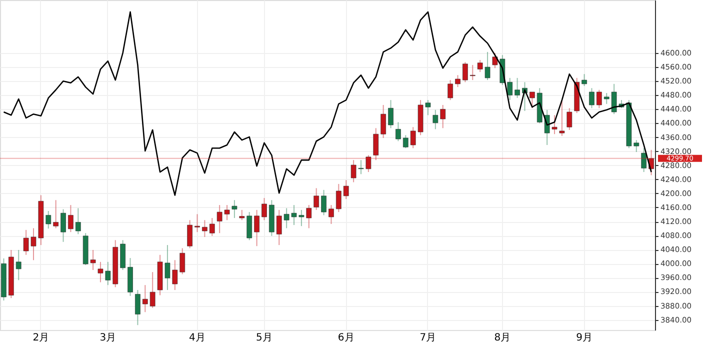 This screenshot has width=706, height=343. Describe the element at coordinates (584, 337) in the screenshot. I see `x-tick-label: 9月` at that location.